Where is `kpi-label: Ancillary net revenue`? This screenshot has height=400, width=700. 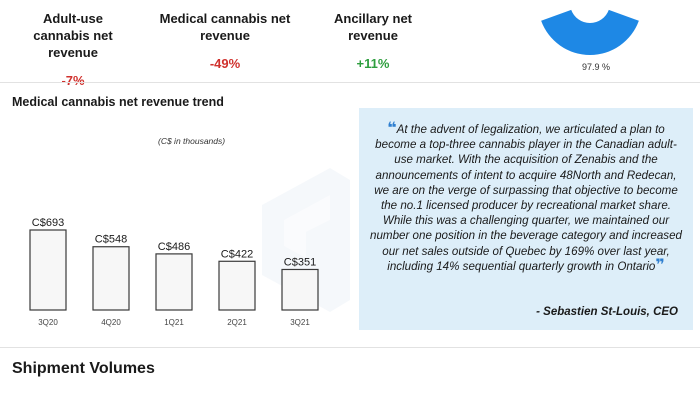 kpi-label: Ancillary net revenue is located at coordinates (373, 27).